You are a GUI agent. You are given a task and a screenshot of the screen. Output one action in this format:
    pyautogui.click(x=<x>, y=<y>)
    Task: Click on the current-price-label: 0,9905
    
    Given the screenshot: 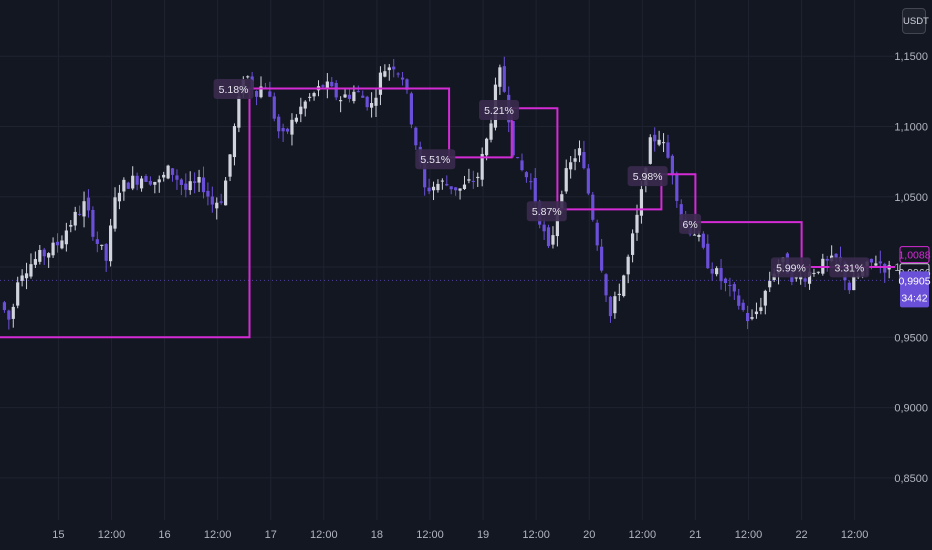 What is the action you would take?
    pyautogui.click(x=914, y=281)
    